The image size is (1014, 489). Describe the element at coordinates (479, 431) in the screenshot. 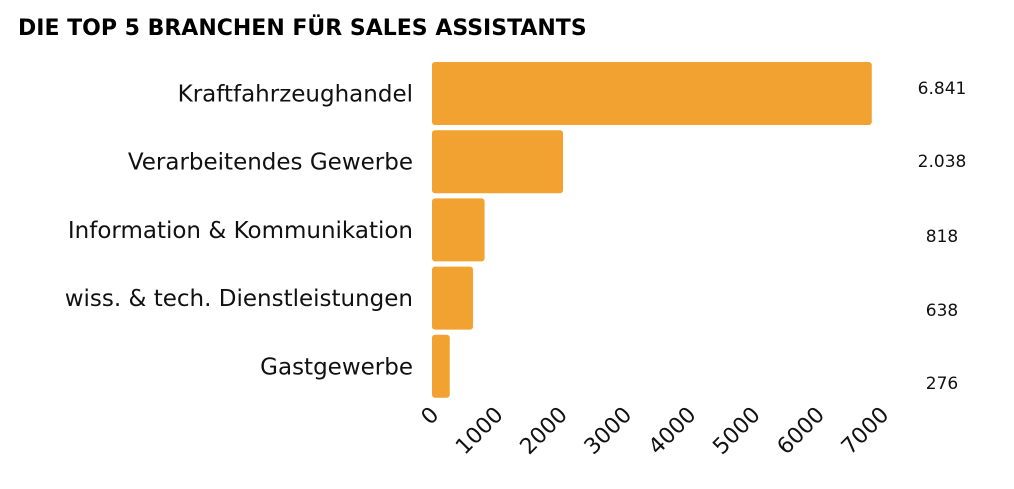

I see `x-tick-label: 1000` at that location.